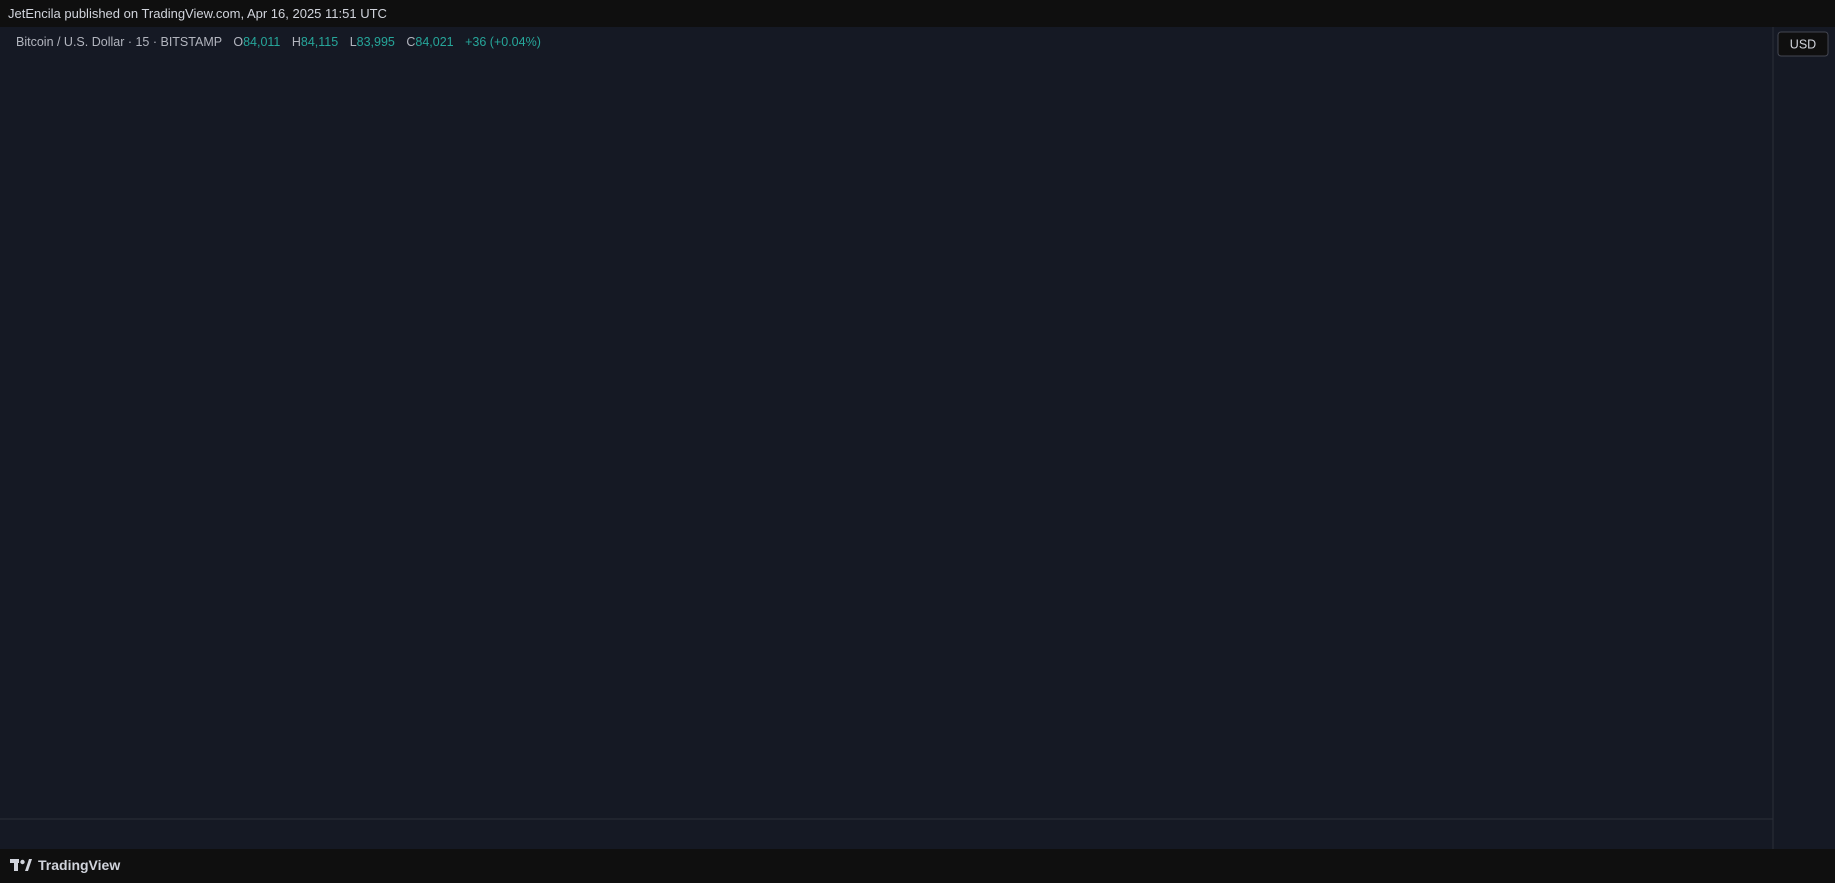 Image resolution: width=1835 pixels, height=883 pixels. Describe the element at coordinates (296, 42) in the screenshot. I see `ohlc-key: H` at that location.